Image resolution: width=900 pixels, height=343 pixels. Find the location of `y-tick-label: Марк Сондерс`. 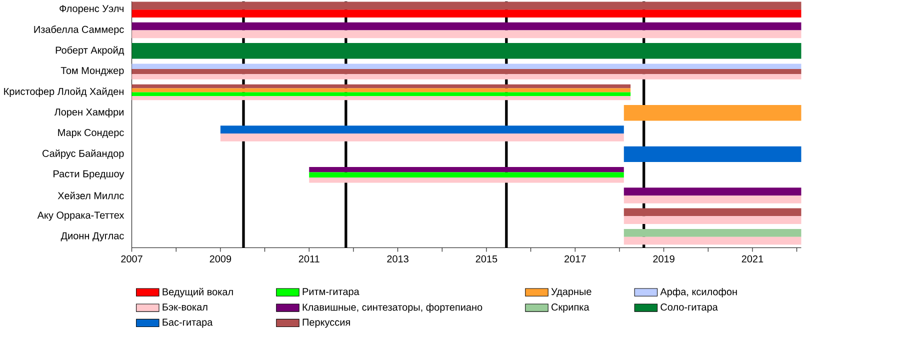

y-tick-label: Марк Сондерс is located at coordinates (91, 133).